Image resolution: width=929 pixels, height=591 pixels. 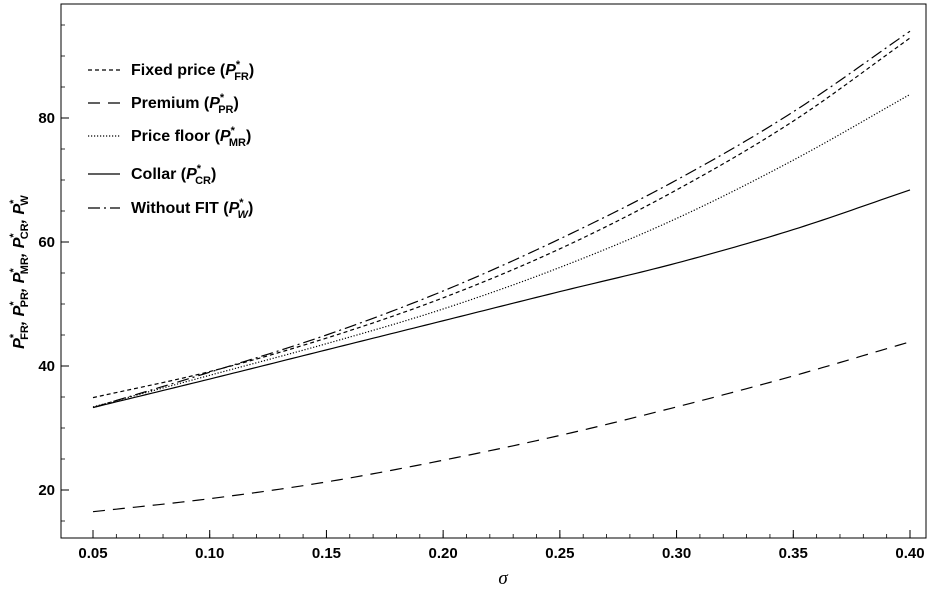 I want to click on y-tick-label: 60, so click(x=46, y=242).